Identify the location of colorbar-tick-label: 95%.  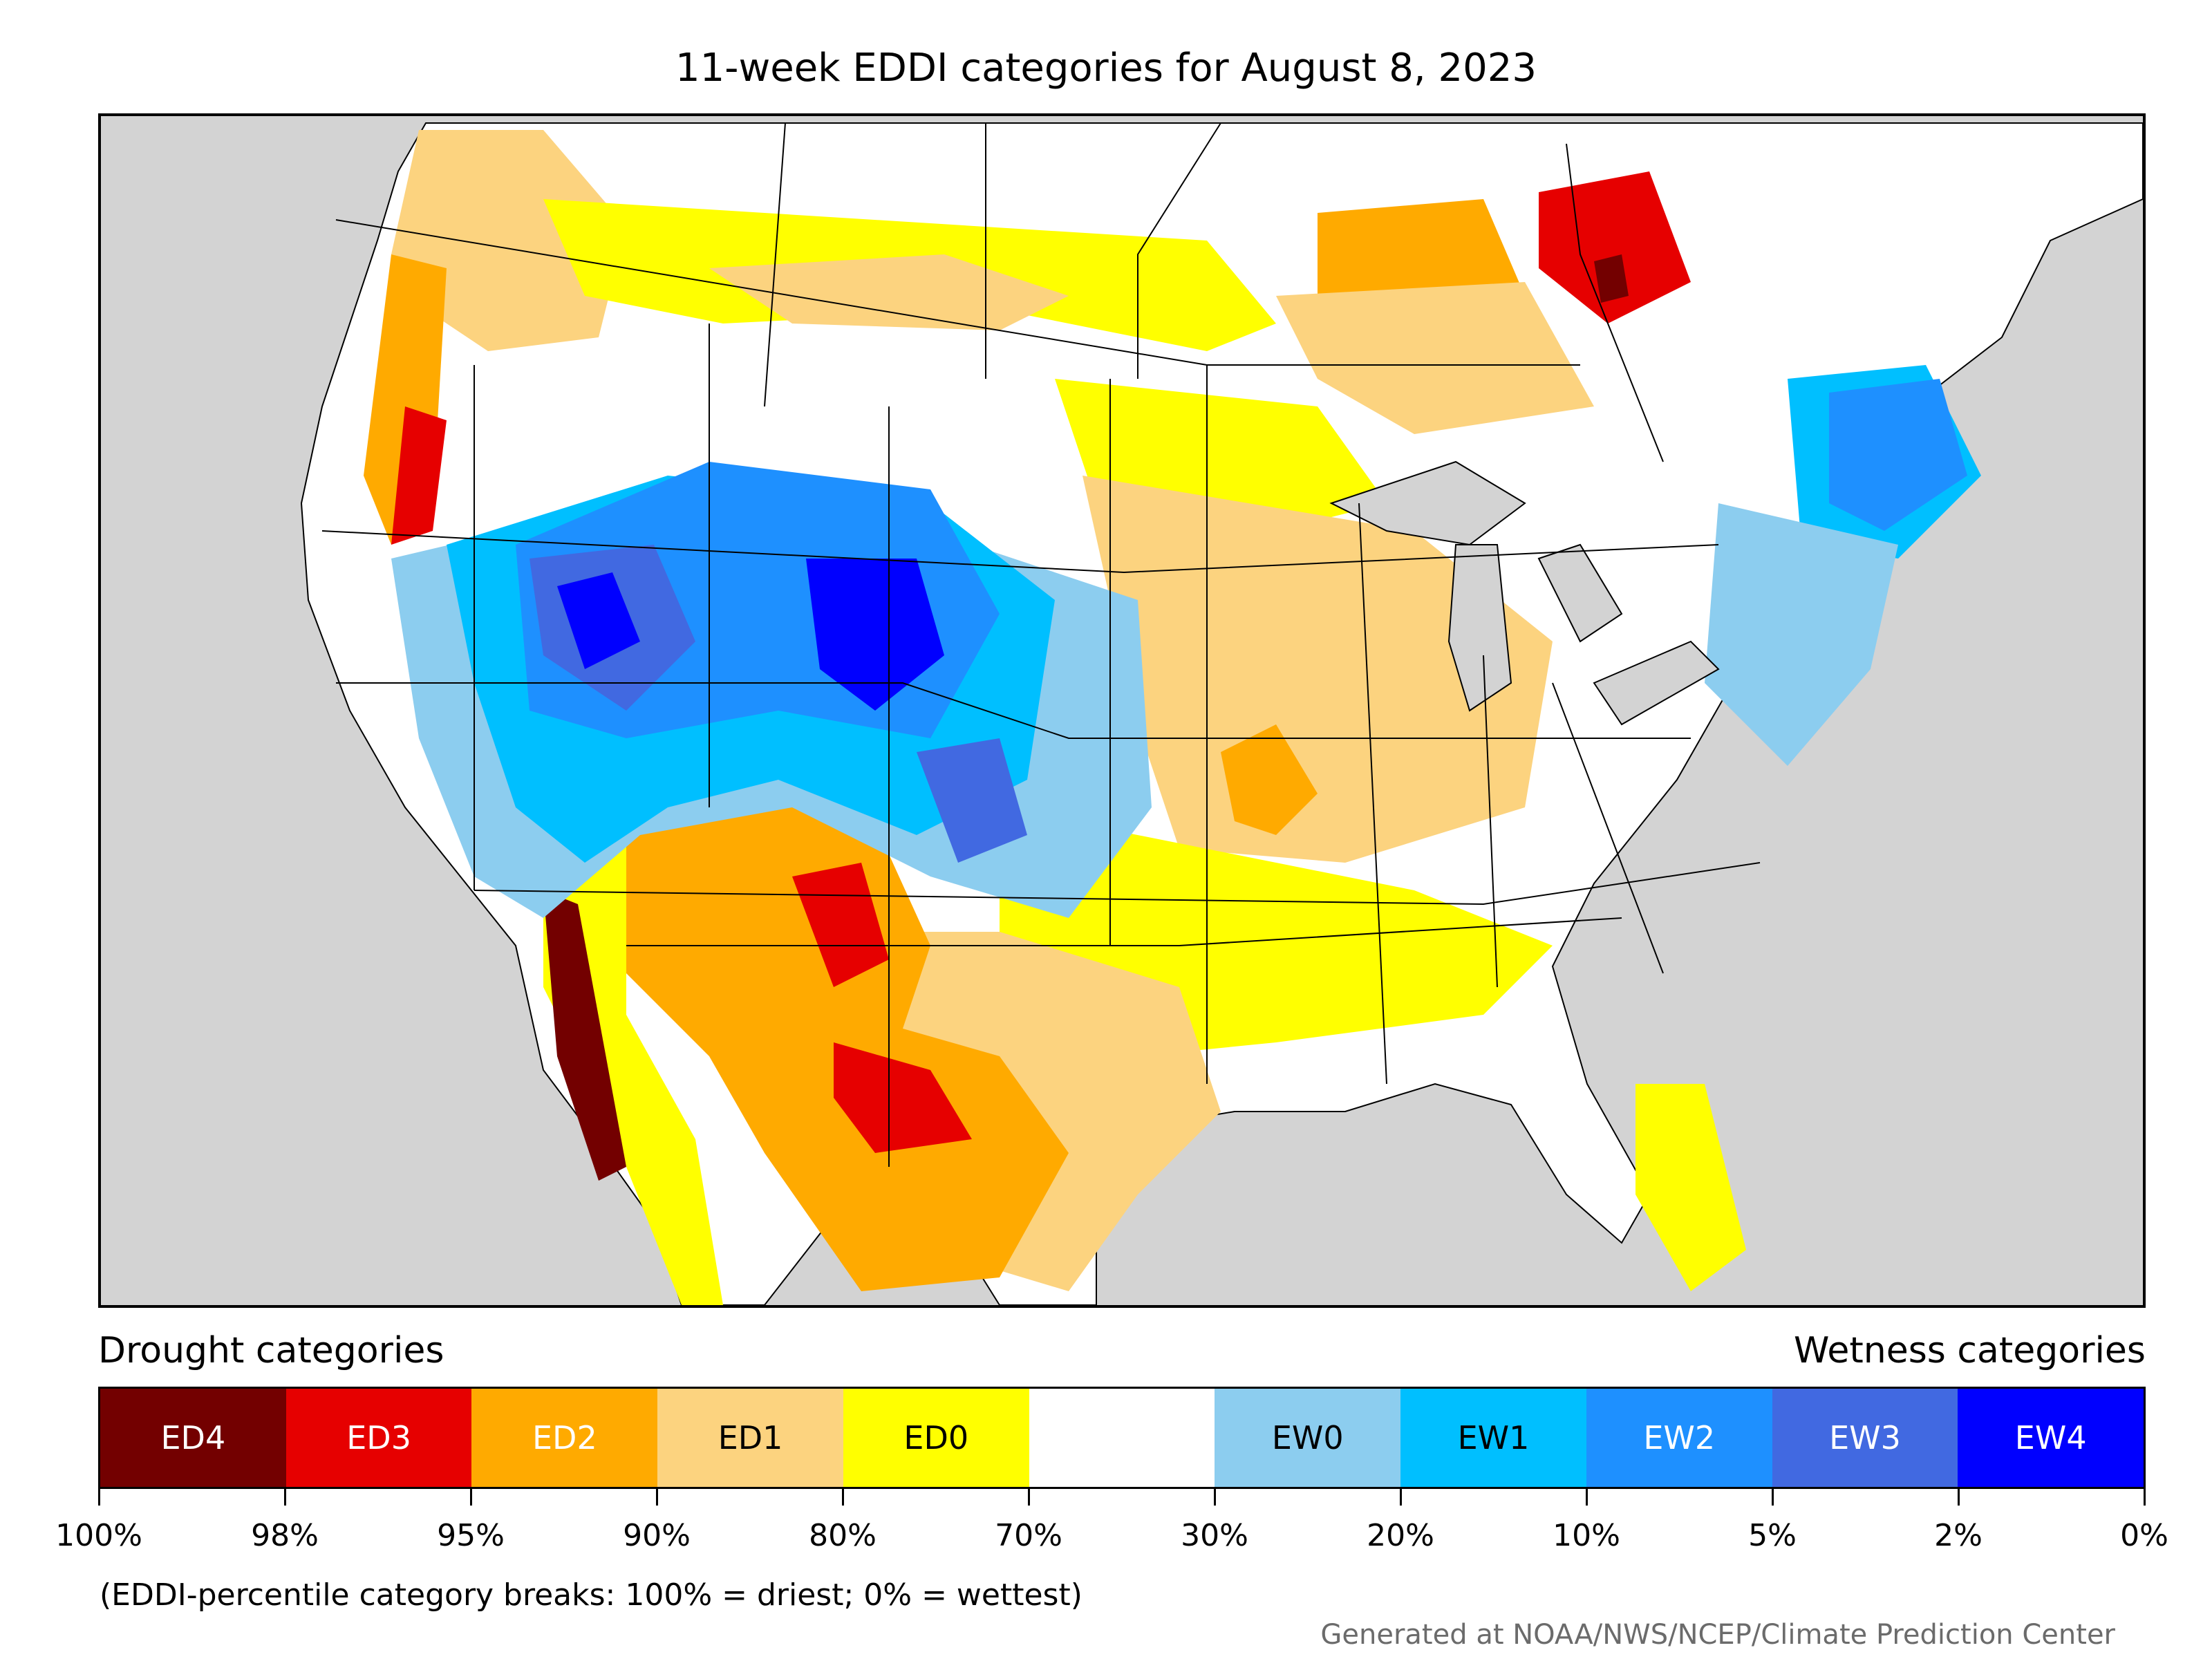
(471, 1535).